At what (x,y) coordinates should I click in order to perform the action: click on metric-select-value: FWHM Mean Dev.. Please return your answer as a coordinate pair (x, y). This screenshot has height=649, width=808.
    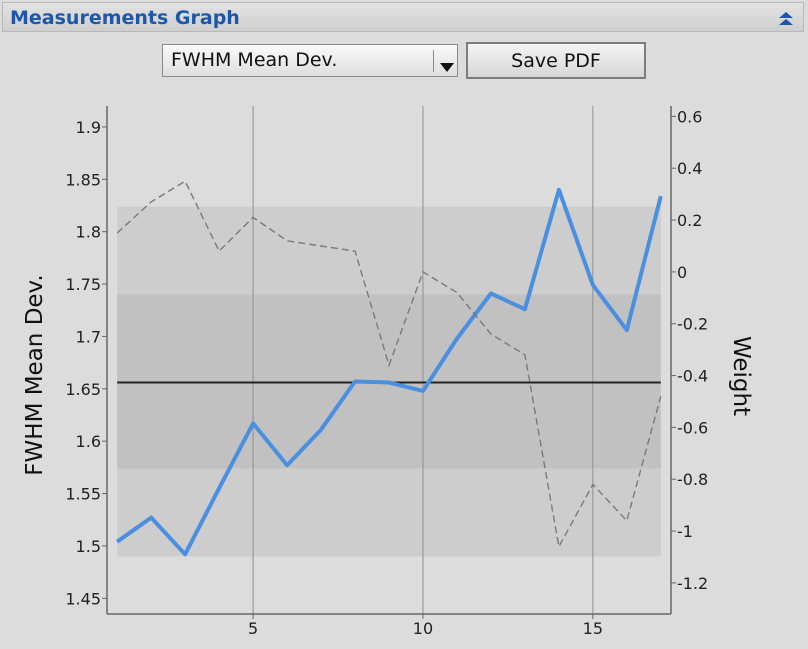
    Looking at the image, I should click on (254, 60).